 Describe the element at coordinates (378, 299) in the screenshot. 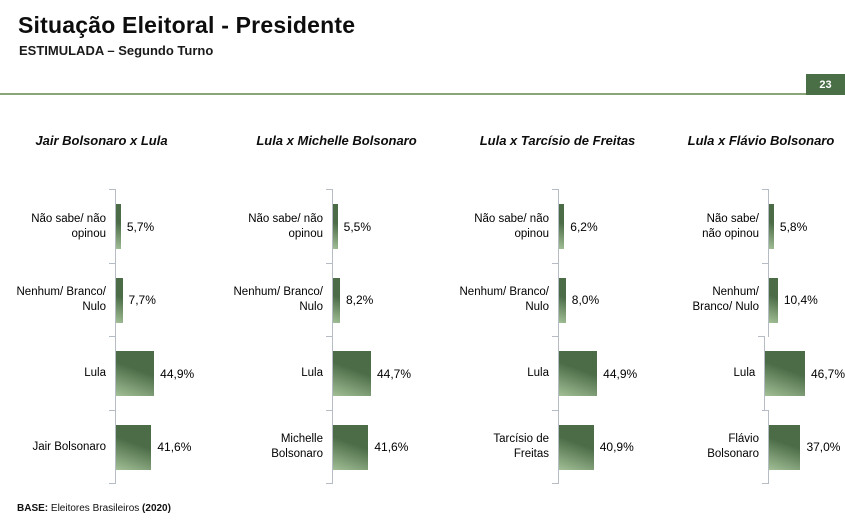

I see `axis-area: 8,2%` at that location.